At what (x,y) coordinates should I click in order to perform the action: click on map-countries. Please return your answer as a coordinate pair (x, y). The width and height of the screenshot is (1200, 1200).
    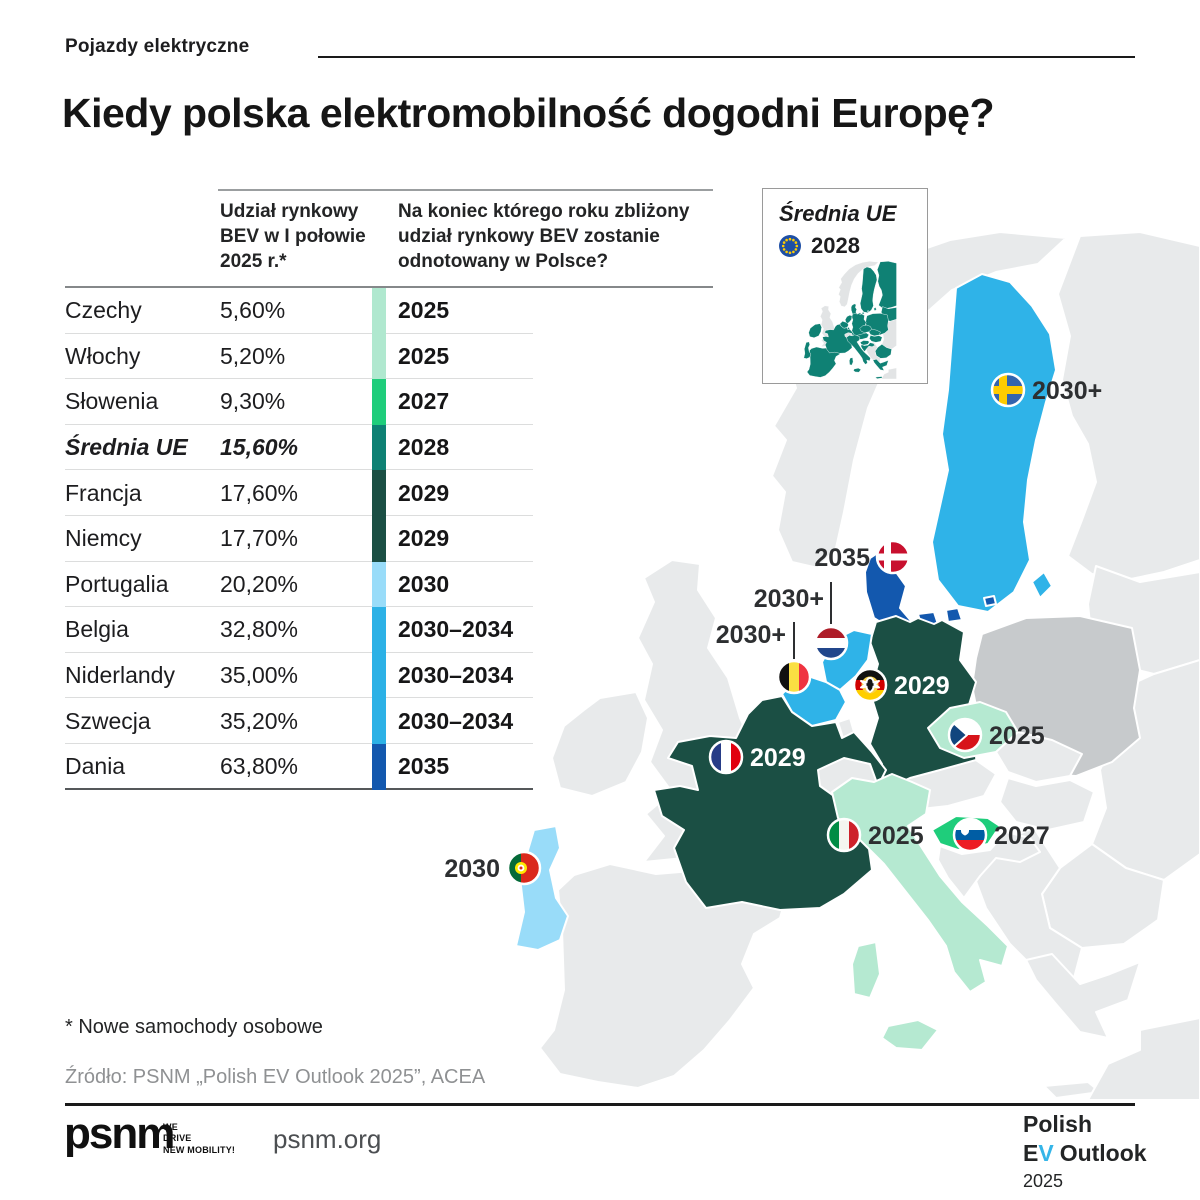
    Looking at the image, I should click on (850, 320).